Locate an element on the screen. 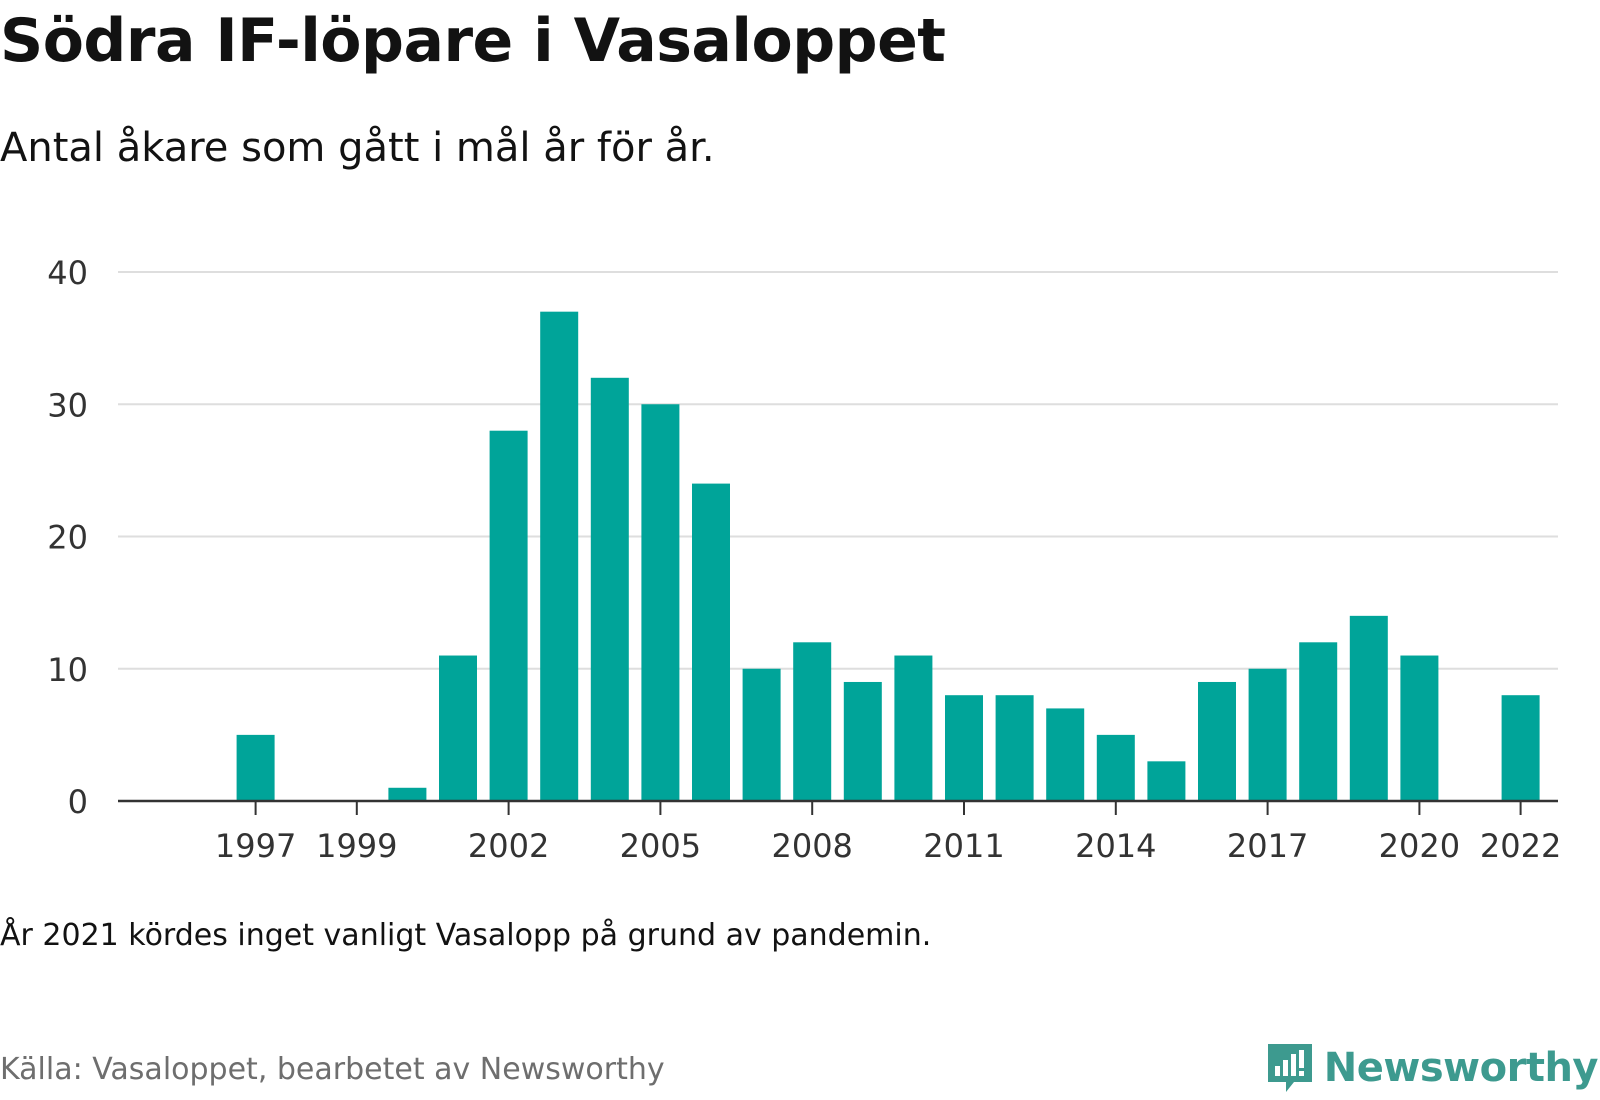 The width and height of the screenshot is (1600, 1100). x-tick-label: 2008 is located at coordinates (811, 843).